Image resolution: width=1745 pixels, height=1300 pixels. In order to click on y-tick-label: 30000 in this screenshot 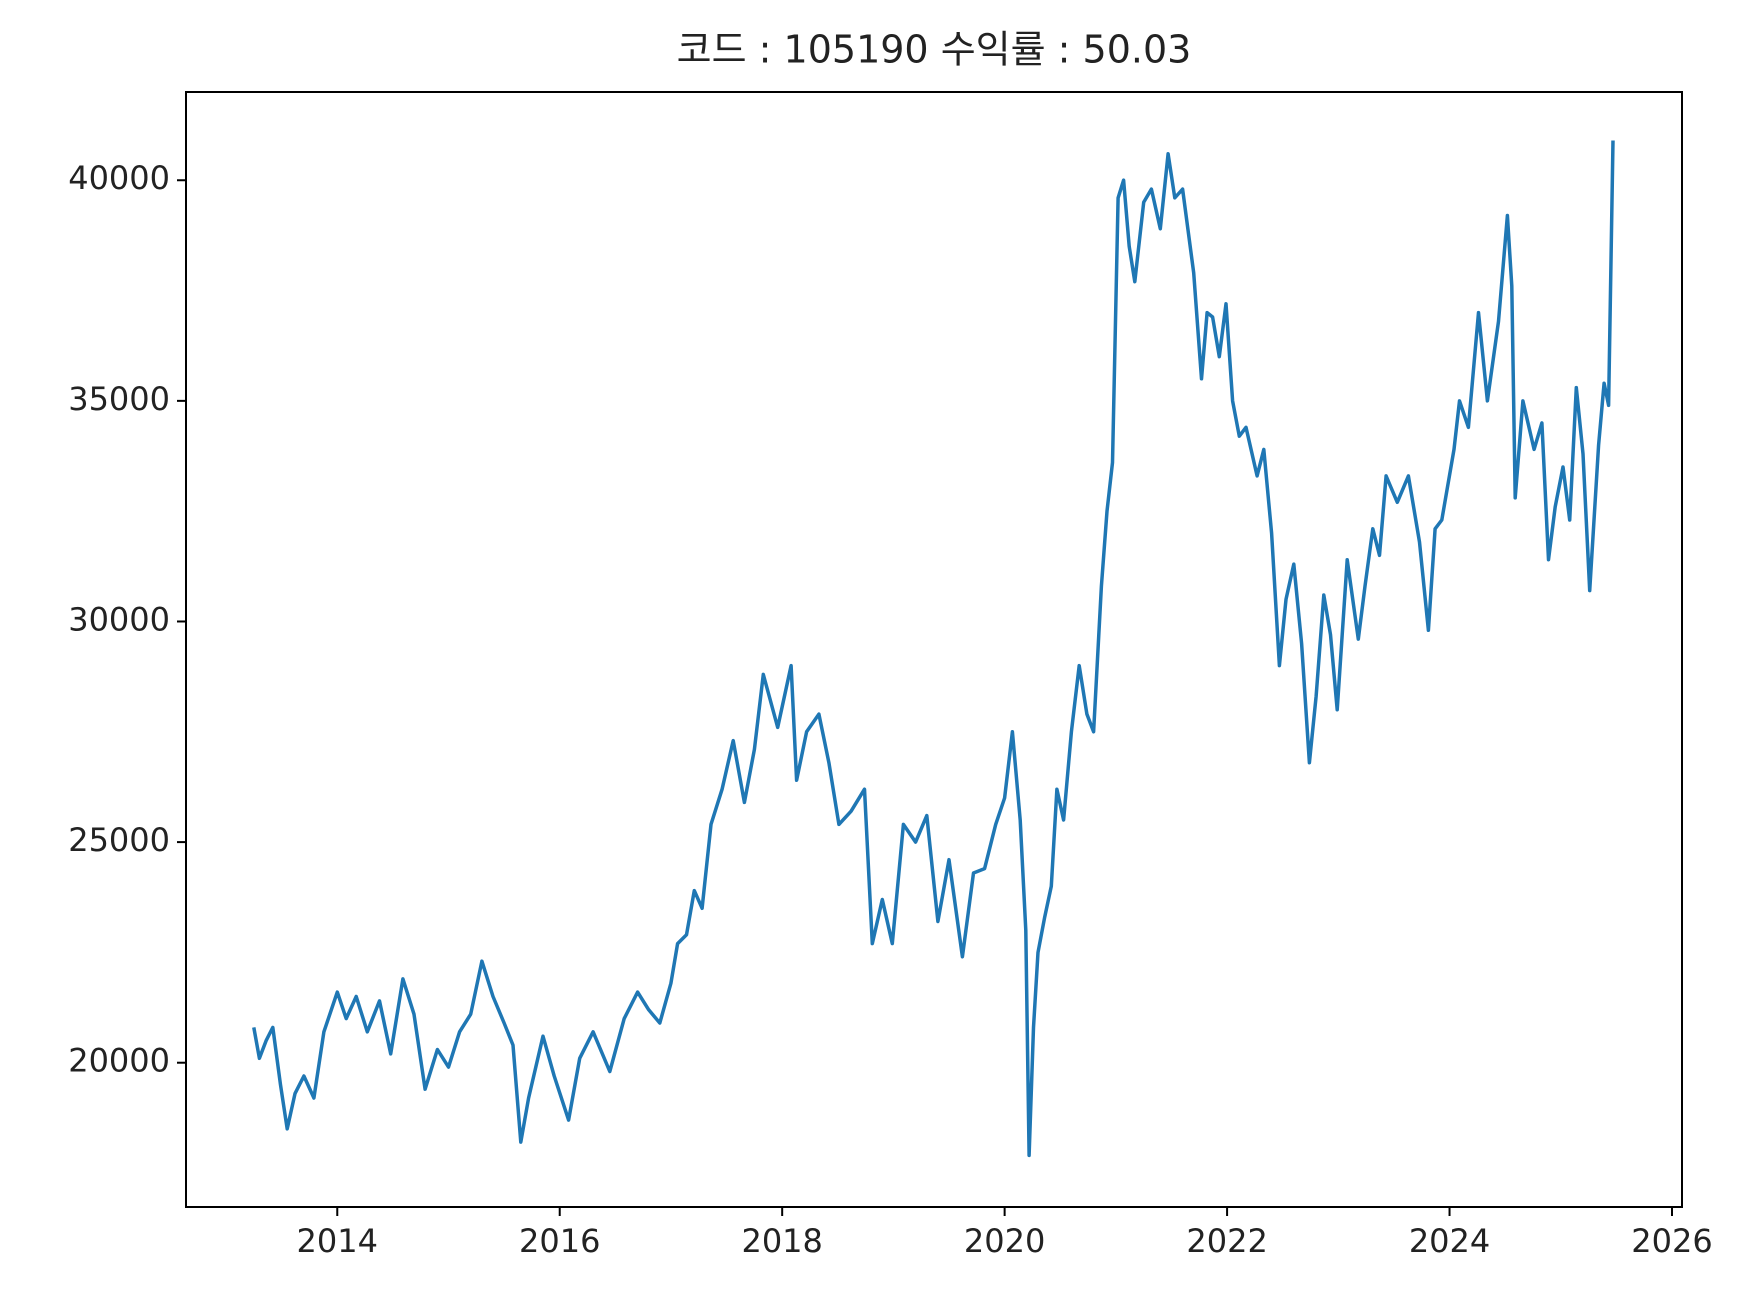, I will do `click(119, 619)`.